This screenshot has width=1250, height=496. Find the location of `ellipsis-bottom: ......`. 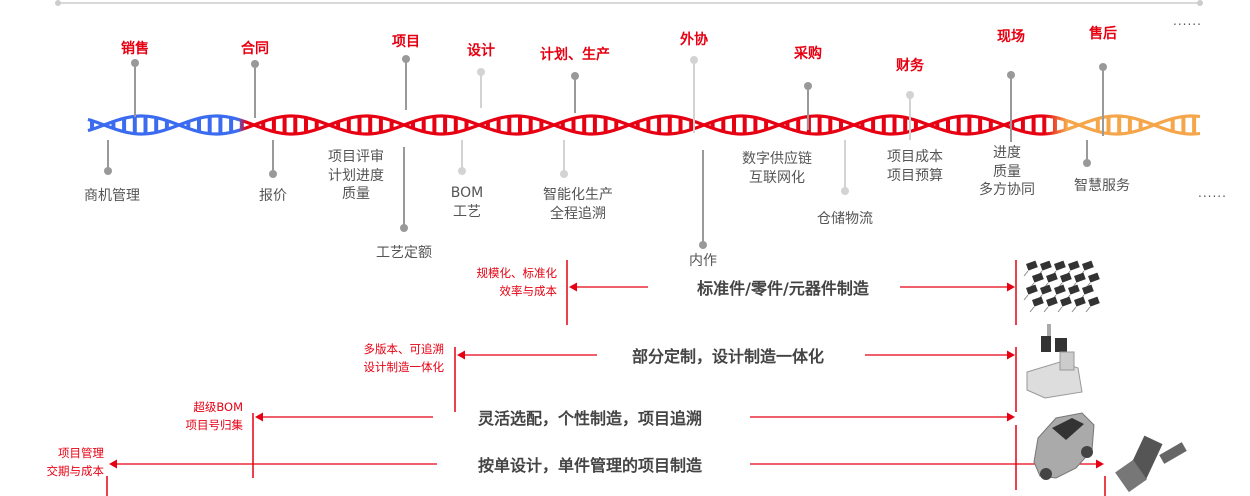

ellipsis-bottom: ...... is located at coordinates (1212, 193).